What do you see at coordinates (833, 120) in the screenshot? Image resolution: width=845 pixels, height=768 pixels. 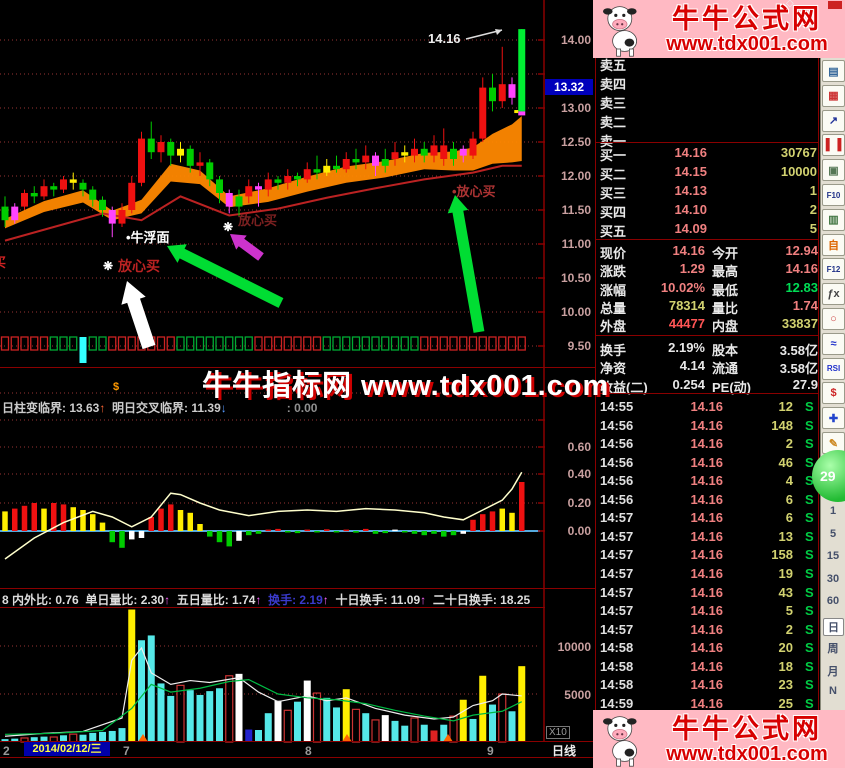 I see `trend-line-icon: ↗` at bounding box center [833, 120].